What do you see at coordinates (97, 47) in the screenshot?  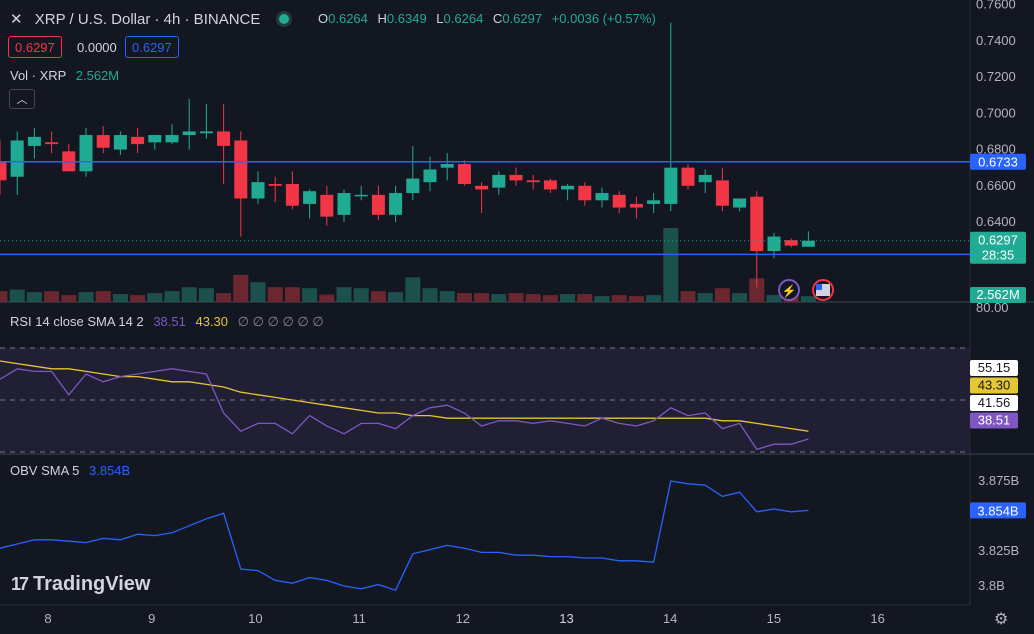 I see `spread-value: 0.0000` at bounding box center [97, 47].